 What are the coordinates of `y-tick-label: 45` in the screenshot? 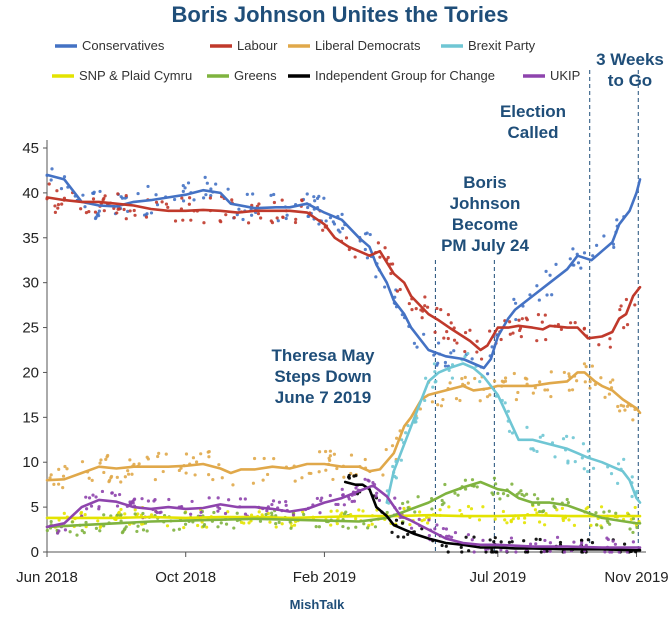 It's located at (30, 148).